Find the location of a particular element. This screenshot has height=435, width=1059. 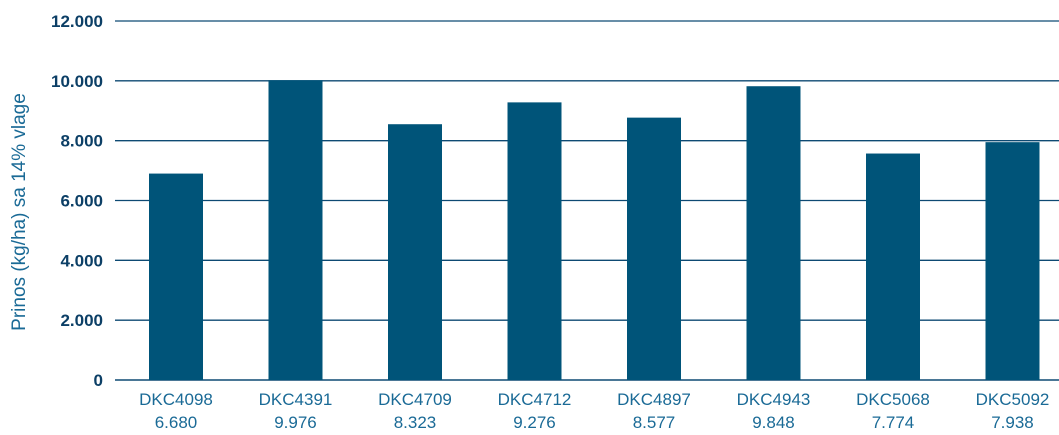

y-tick-label: 8.000 is located at coordinates (81, 141).